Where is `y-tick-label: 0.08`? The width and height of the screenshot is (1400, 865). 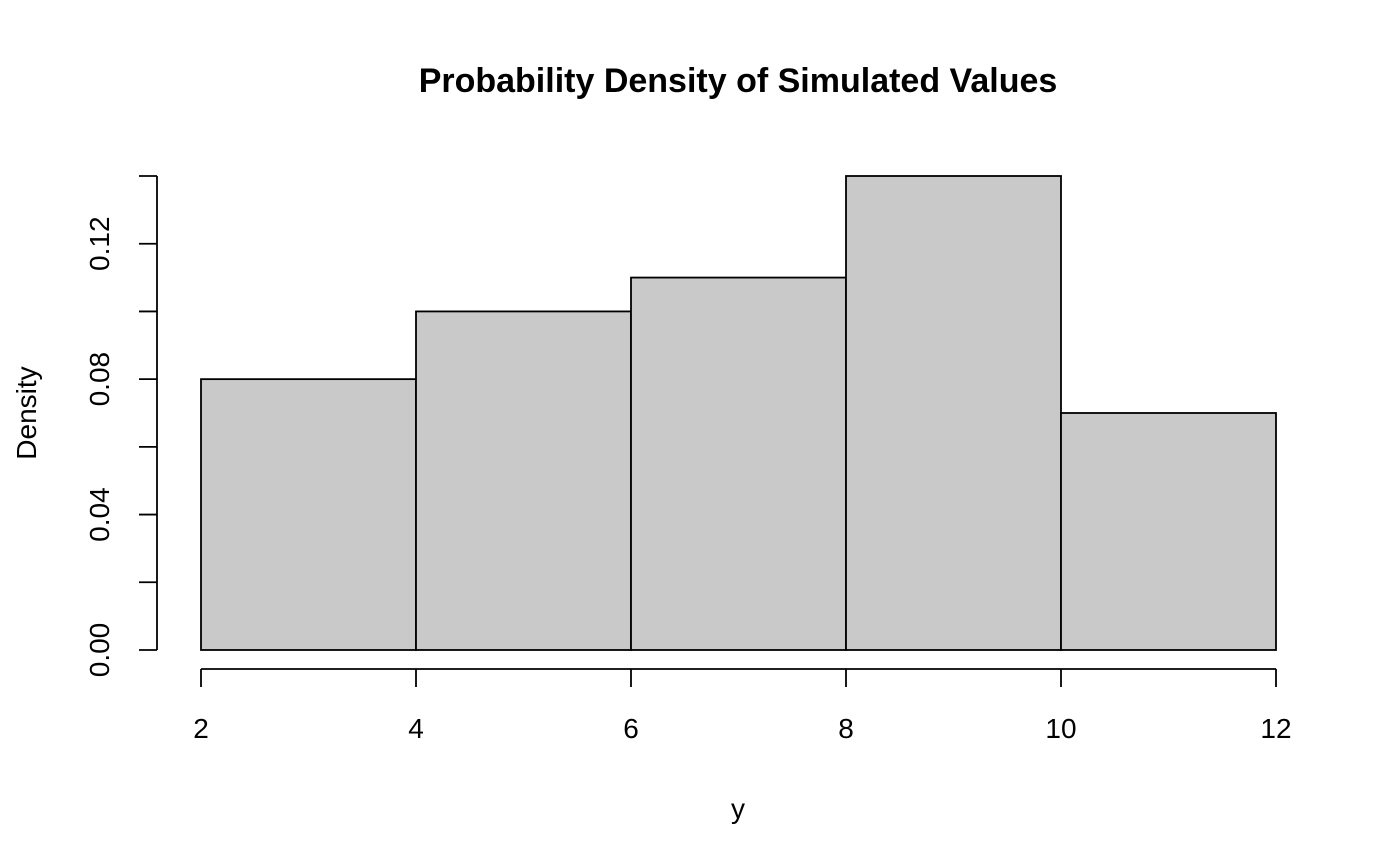 y-tick-label: 0.08 is located at coordinates (99, 379).